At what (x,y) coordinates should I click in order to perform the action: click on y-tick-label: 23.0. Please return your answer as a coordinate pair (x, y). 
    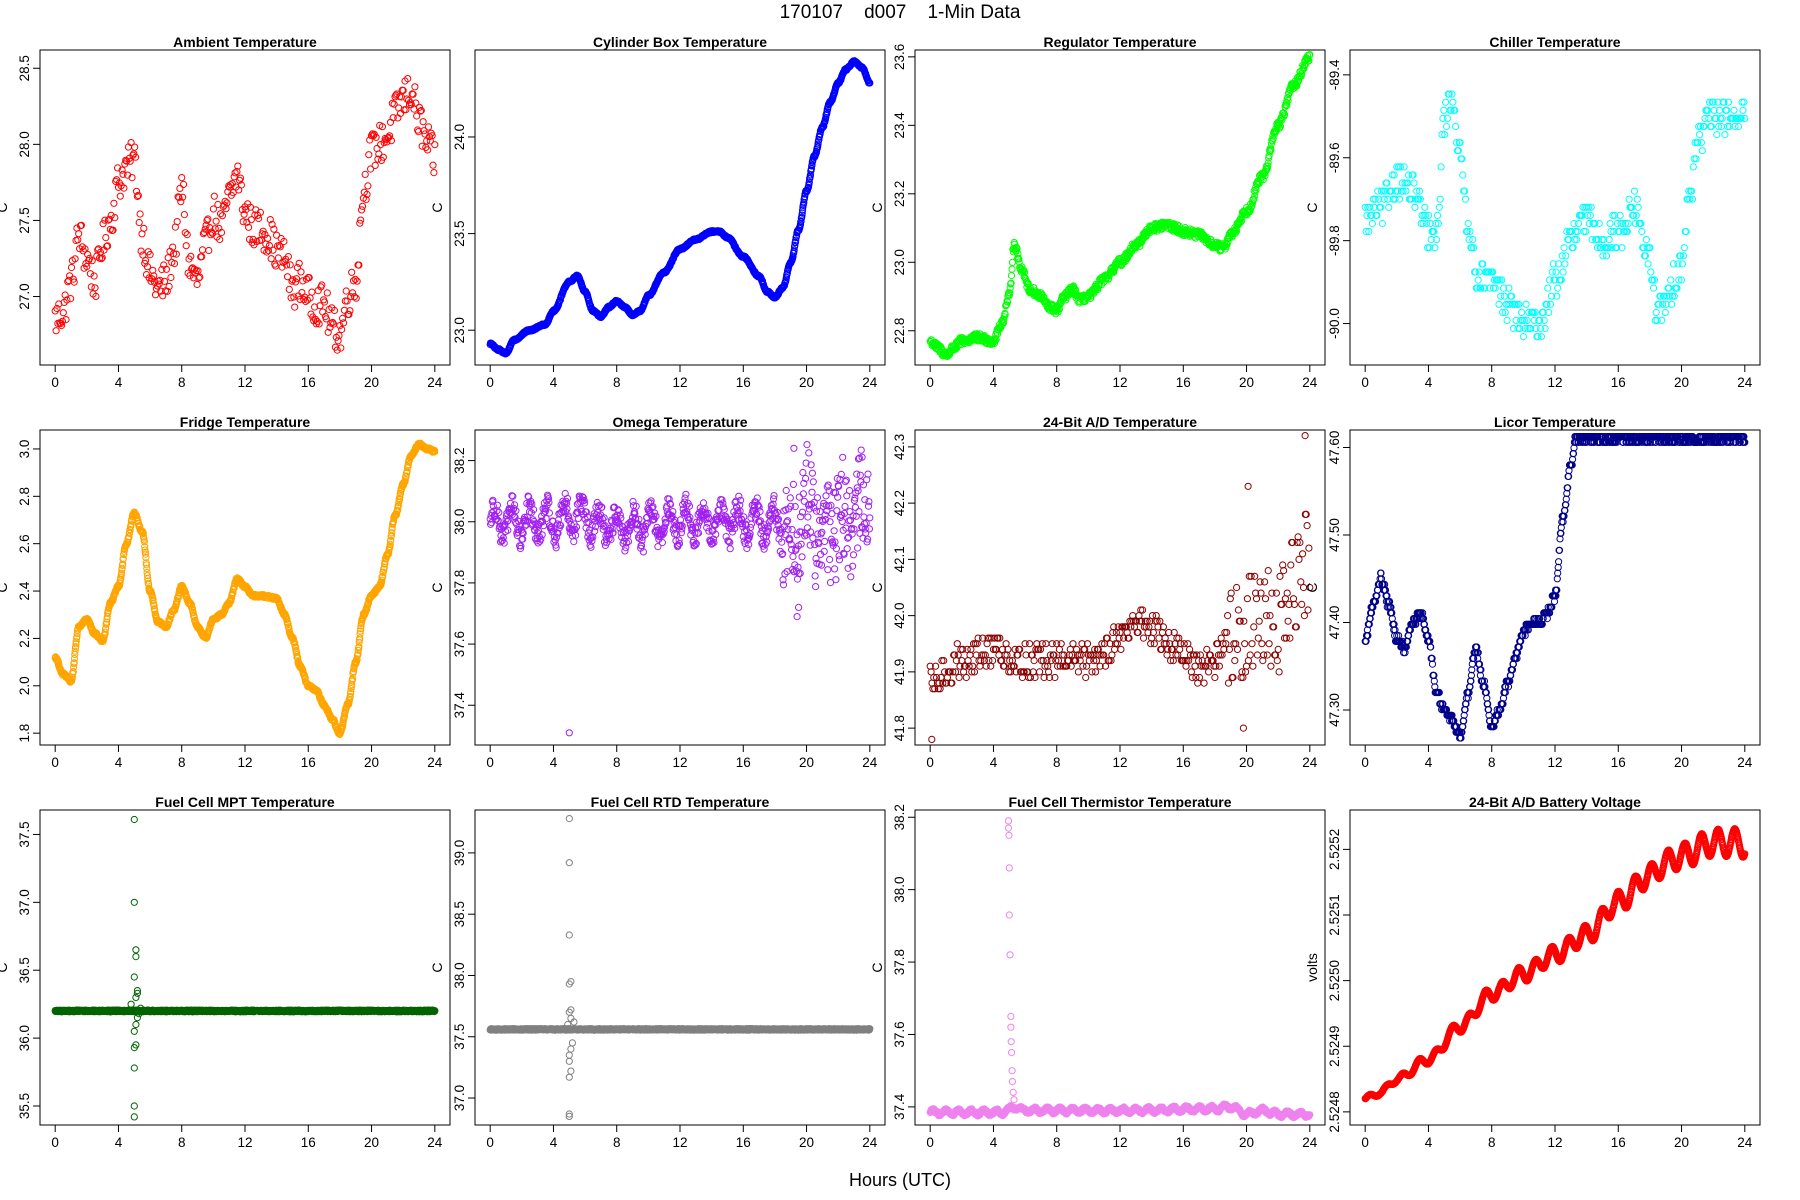
    Looking at the image, I should click on (899, 262).